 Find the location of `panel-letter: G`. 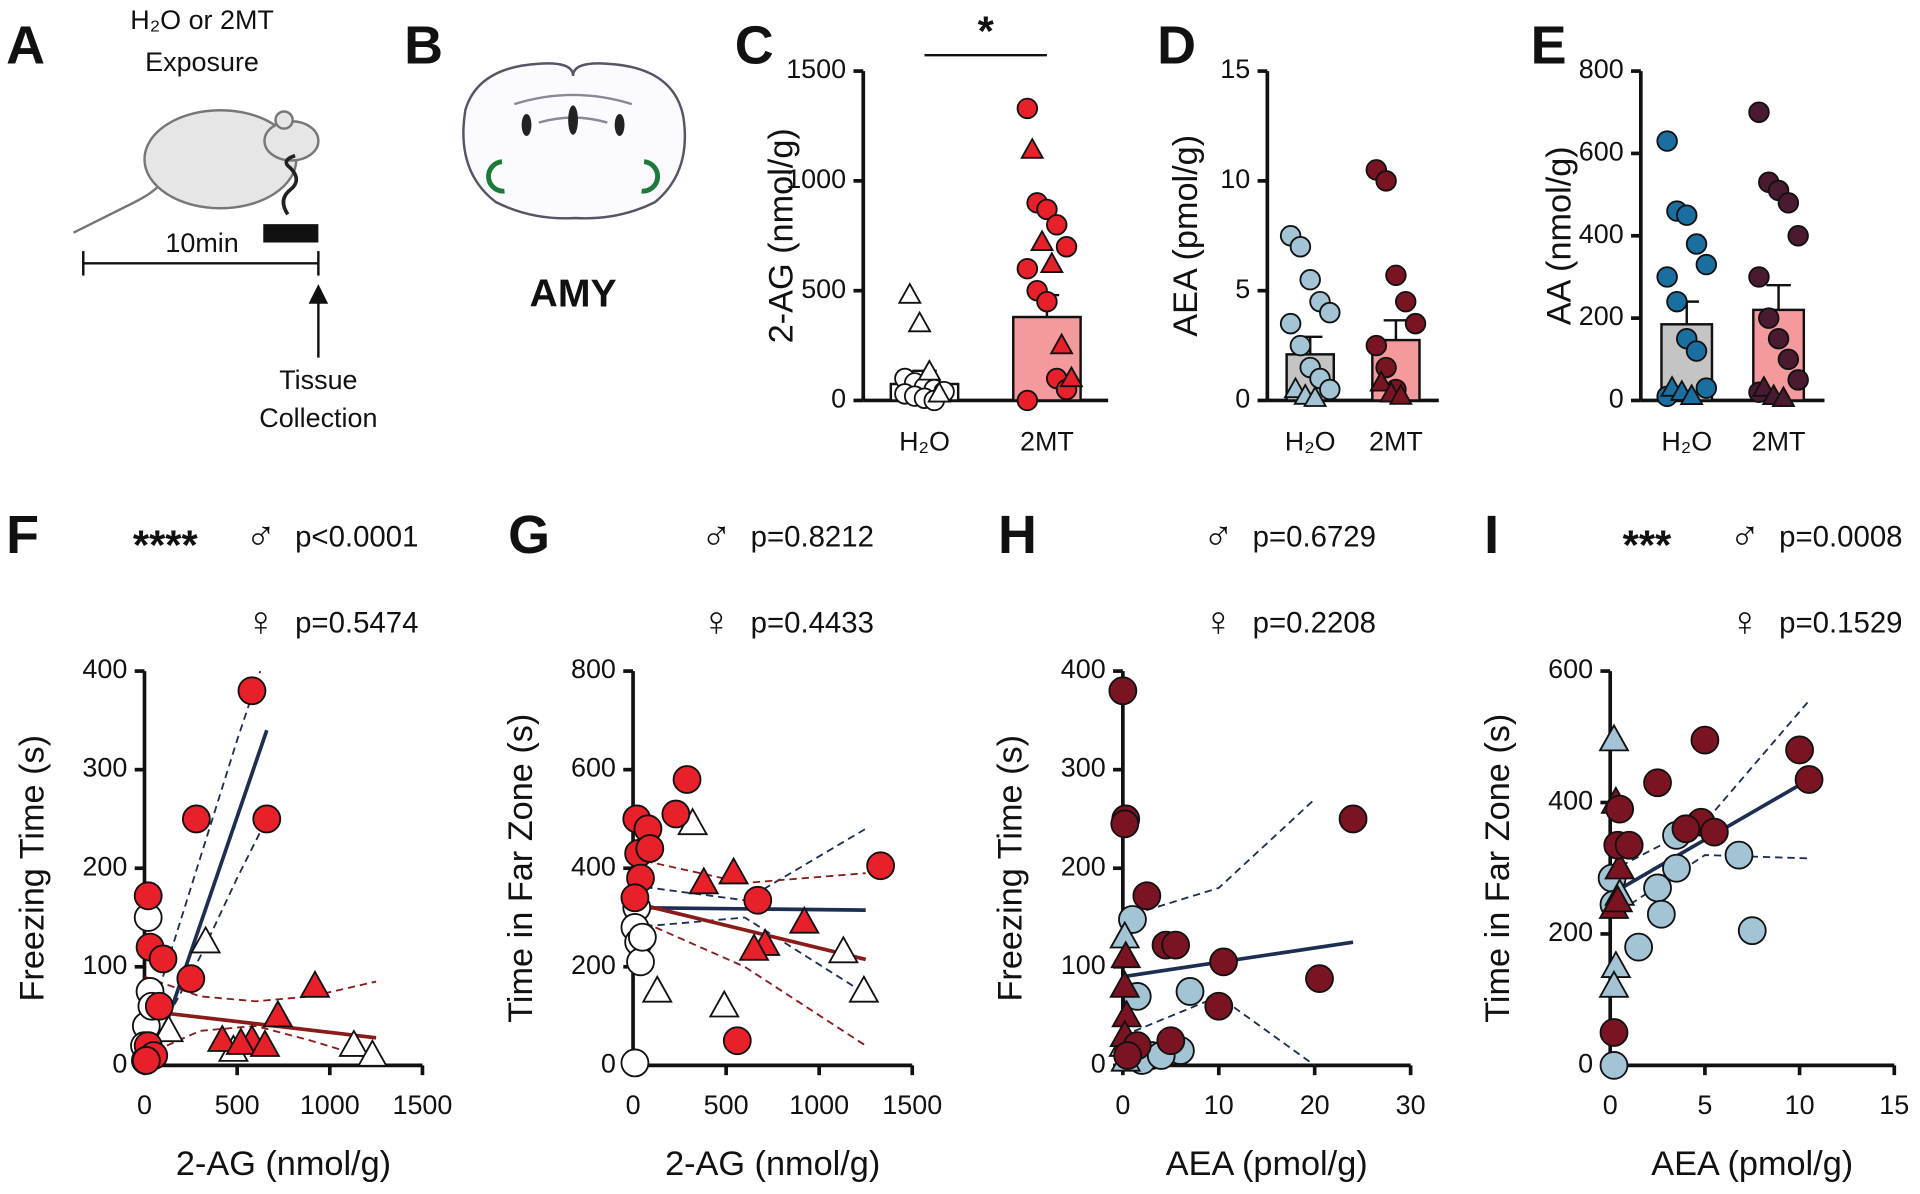

panel-letter: G is located at coordinates (529, 535).